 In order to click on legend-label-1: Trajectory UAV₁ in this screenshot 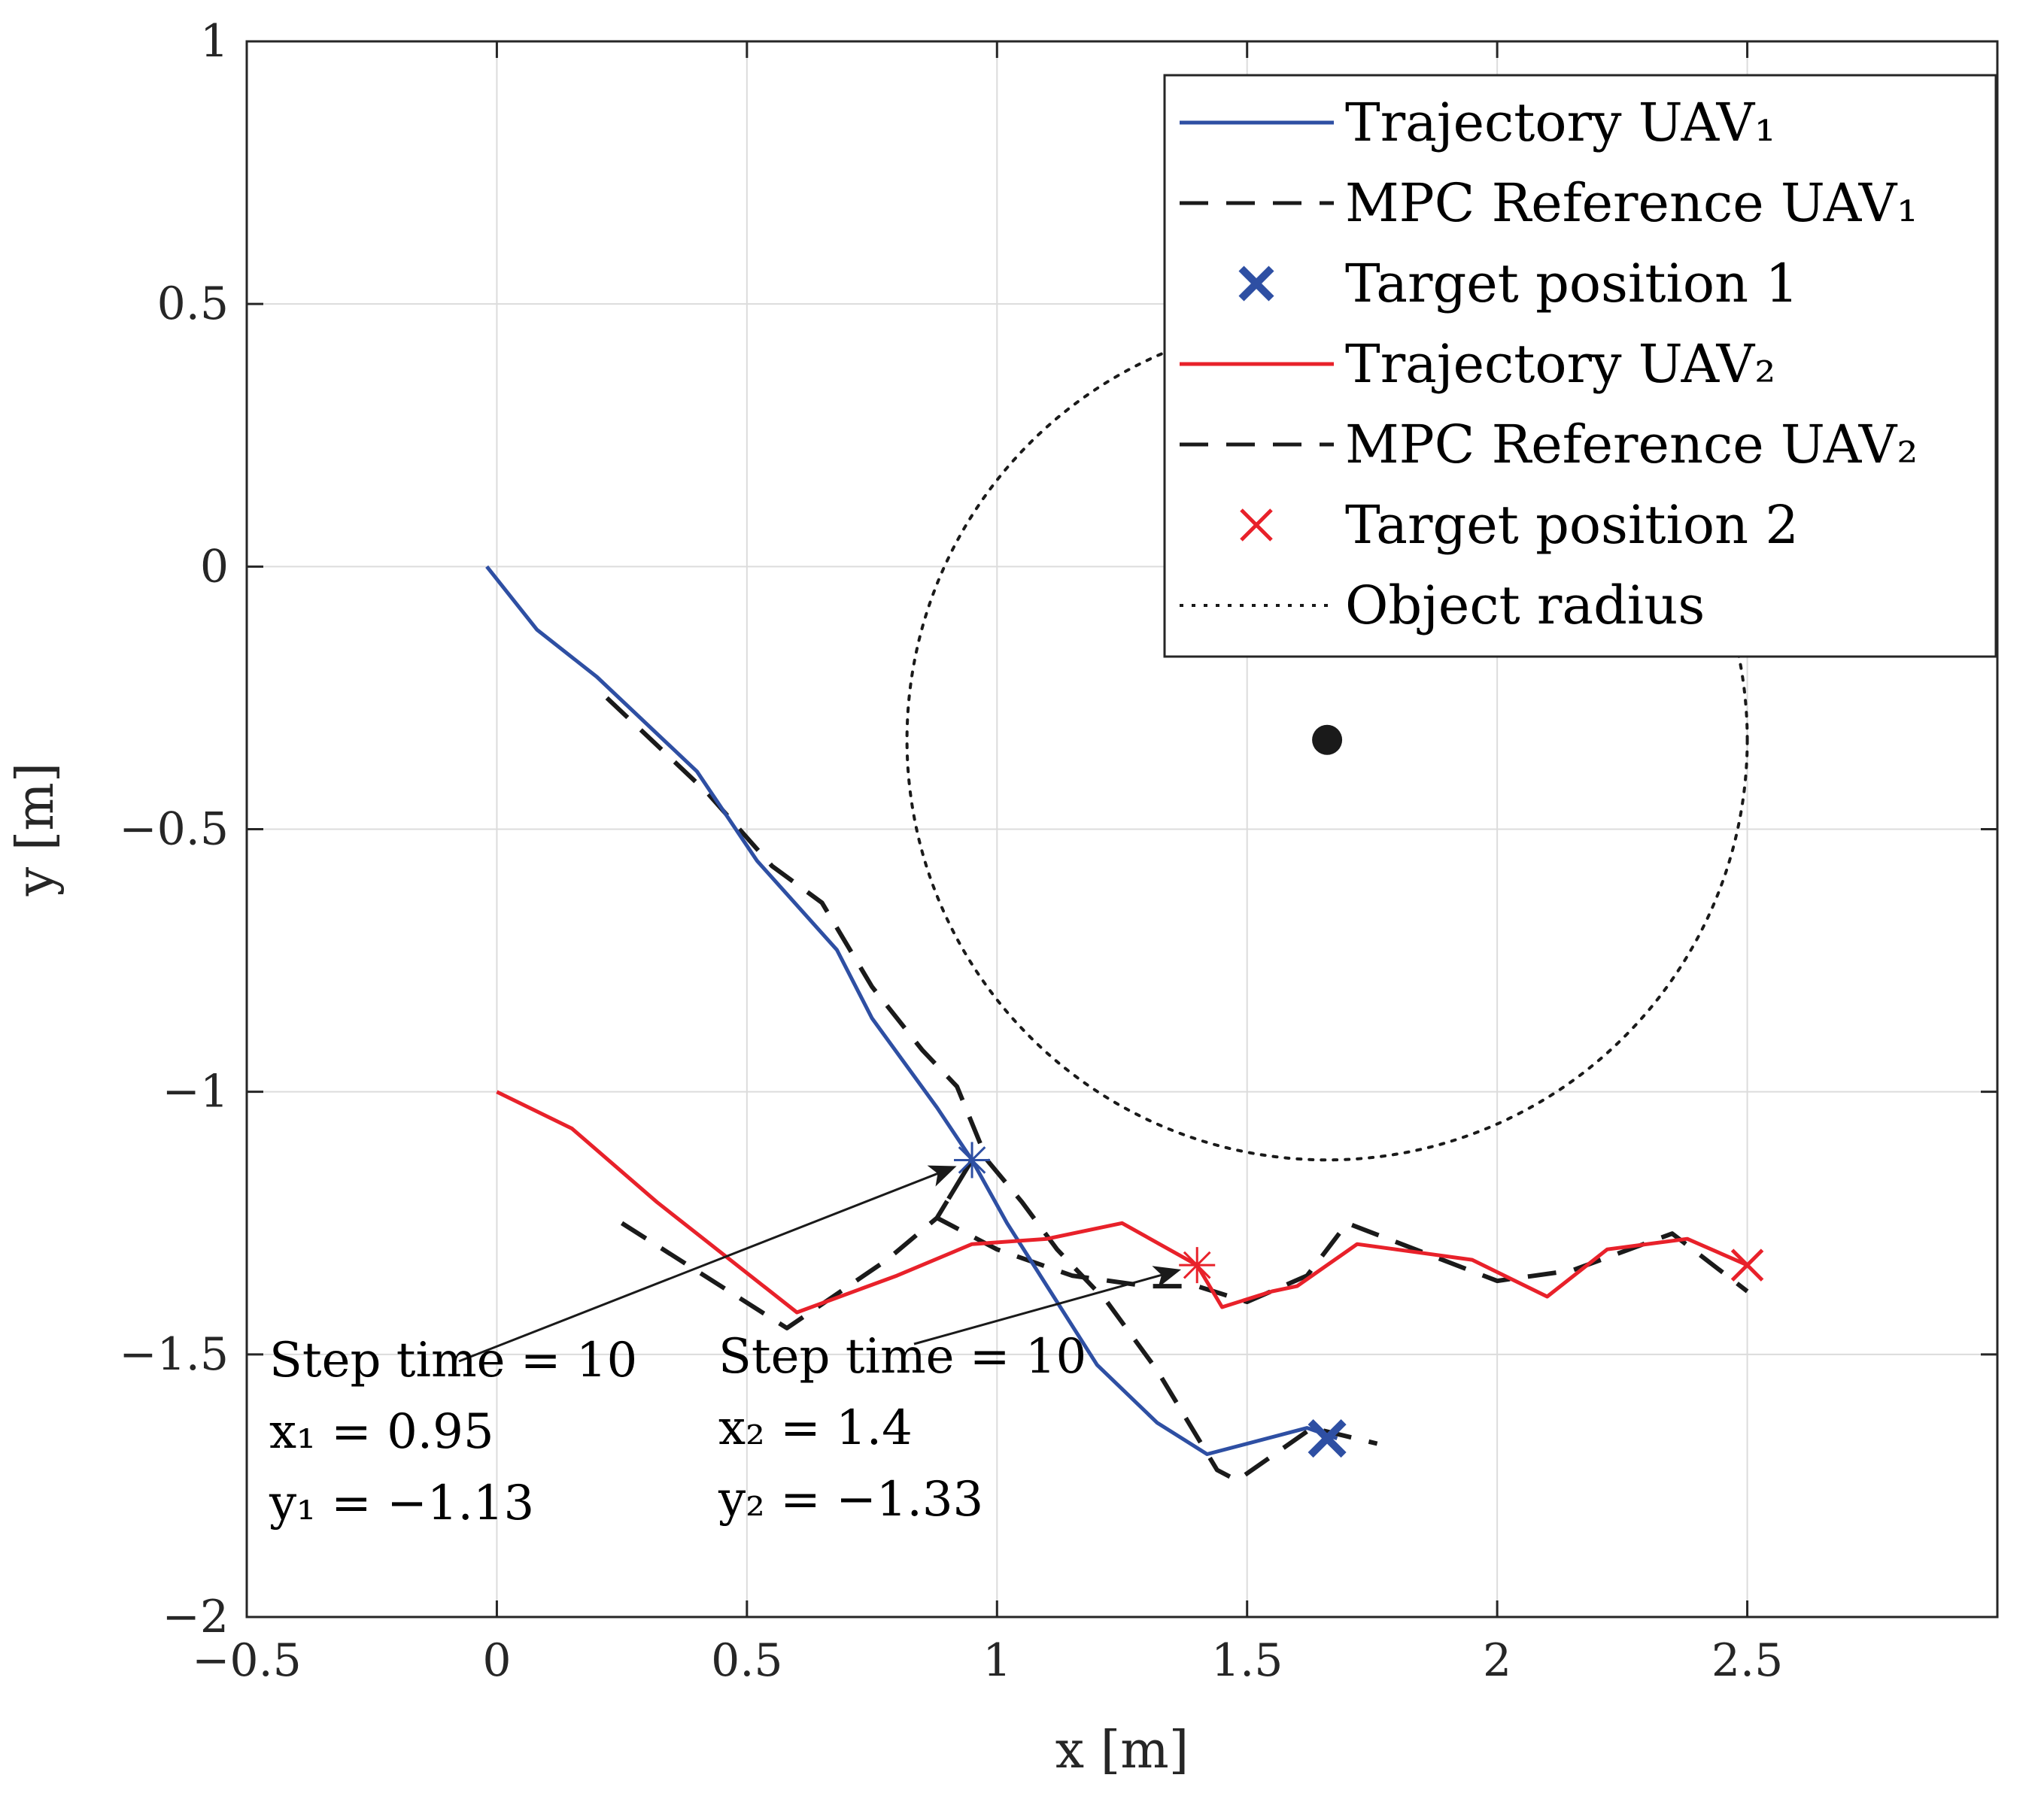, I will do `click(1560, 122)`.